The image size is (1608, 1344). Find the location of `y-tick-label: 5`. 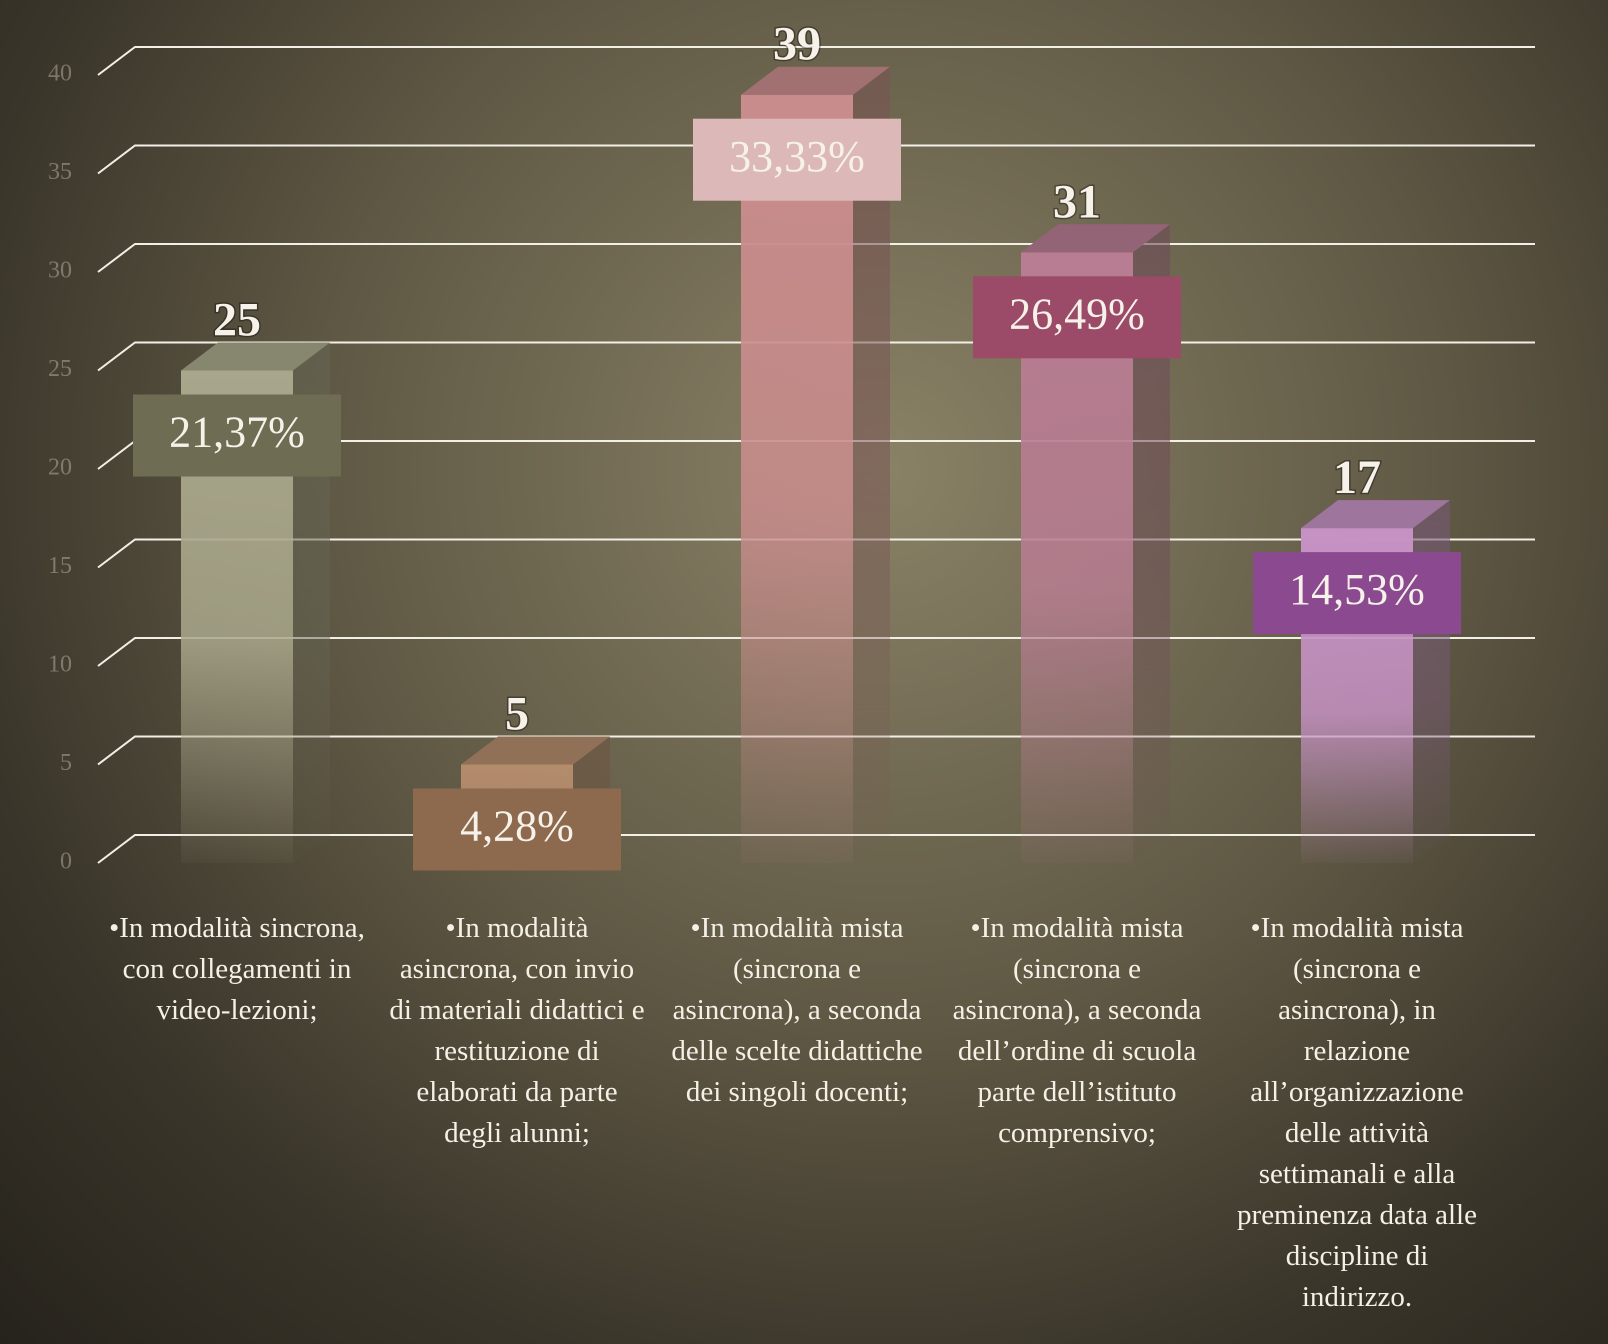

y-tick-label: 5 is located at coordinates (66, 763).